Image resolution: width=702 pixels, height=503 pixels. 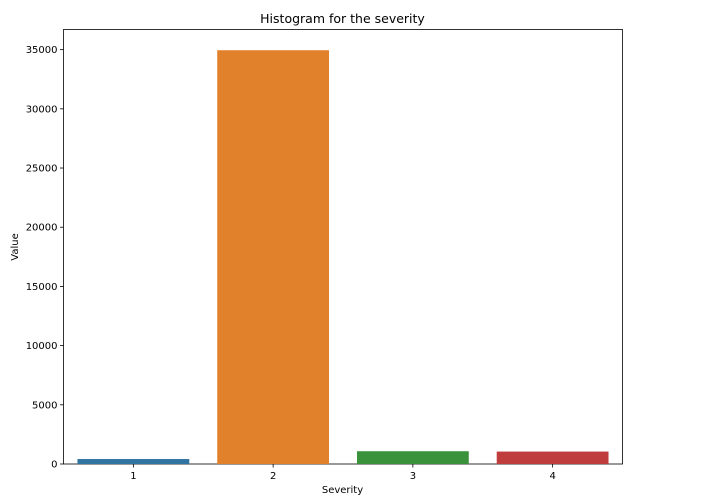 What do you see at coordinates (42, 50) in the screenshot?
I see `y-tick-label: 35000` at bounding box center [42, 50].